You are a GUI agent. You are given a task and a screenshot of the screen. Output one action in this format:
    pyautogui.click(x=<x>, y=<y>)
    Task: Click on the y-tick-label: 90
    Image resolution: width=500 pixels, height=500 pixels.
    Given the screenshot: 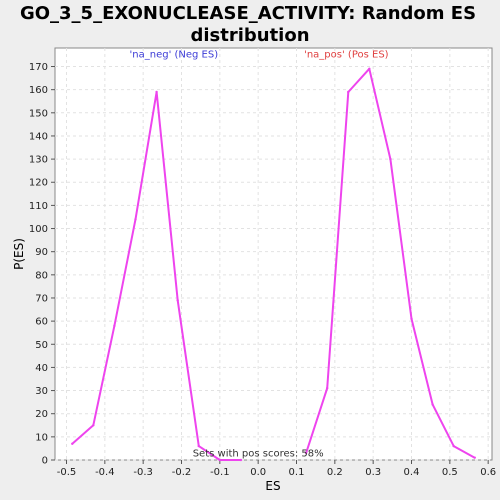 What is the action you would take?
    pyautogui.click(x=41, y=252)
    